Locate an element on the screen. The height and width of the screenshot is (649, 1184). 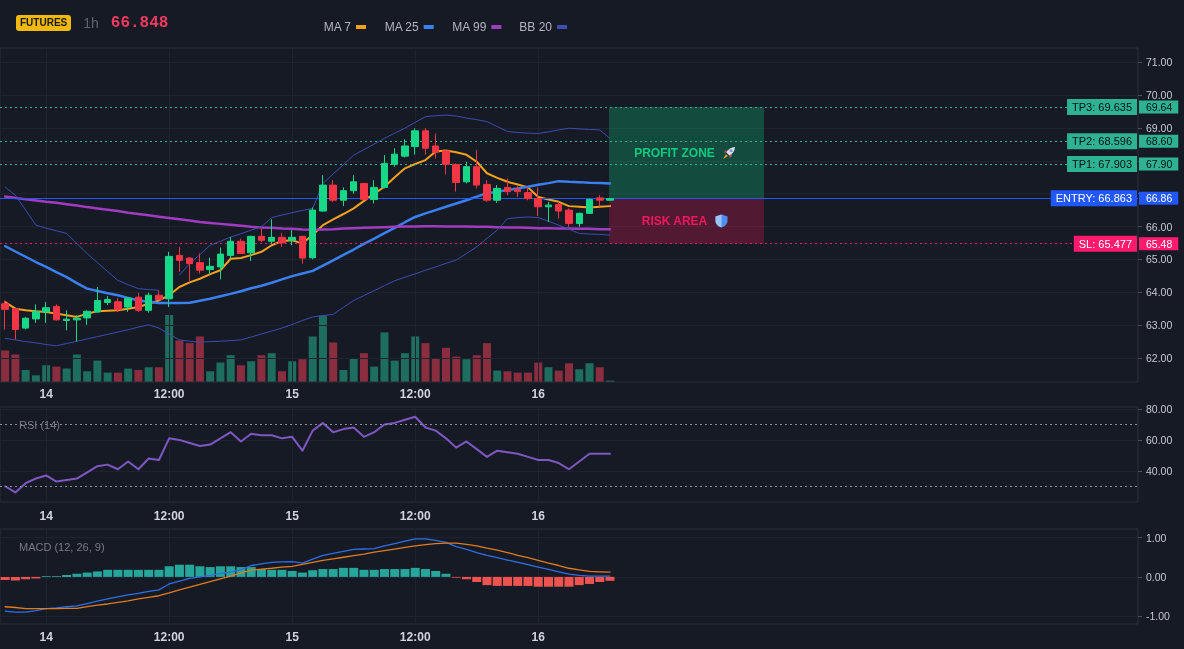
y-tick-label: 70.00 is located at coordinates (1159, 95).